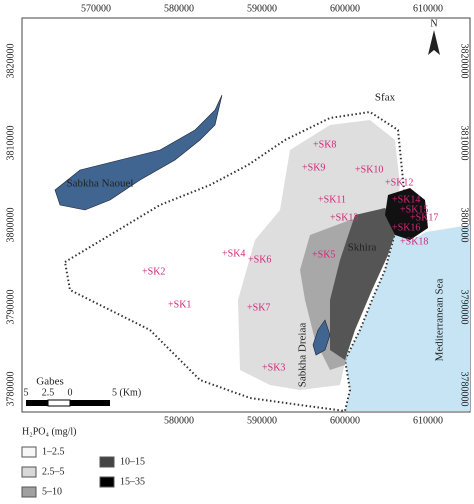  Describe the element at coordinates (233, 253) in the screenshot. I see `sample-label: +SK4` at that location.